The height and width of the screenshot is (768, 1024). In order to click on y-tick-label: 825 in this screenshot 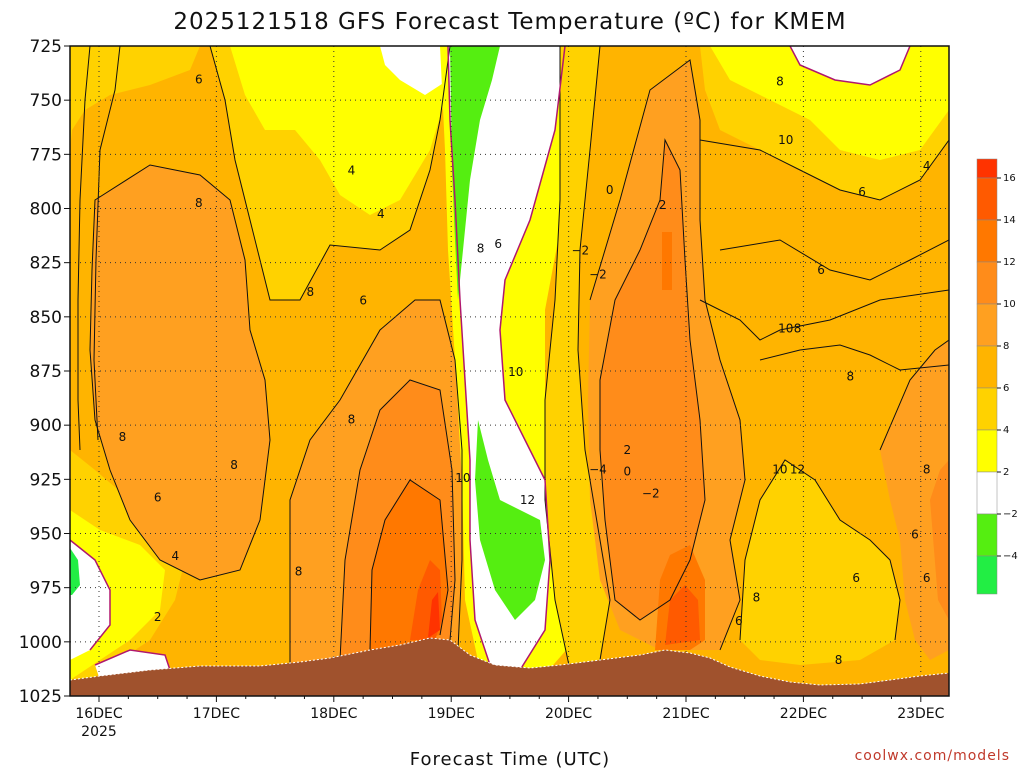, I will do `click(46, 264)`.